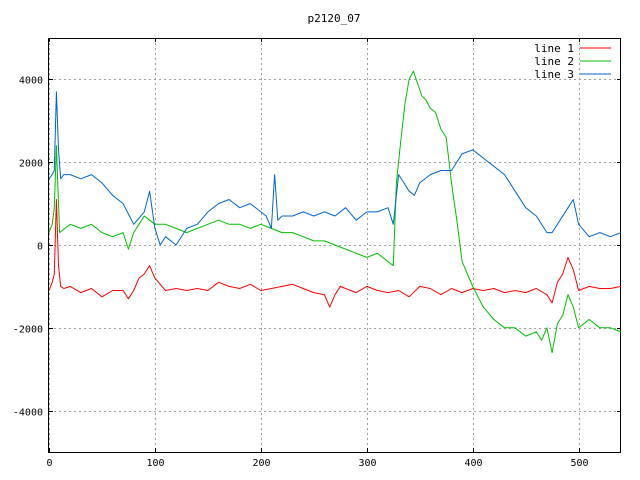 The width and height of the screenshot is (640, 480). Describe the element at coordinates (554, 61) in the screenshot. I see `legend-label: line 2` at that location.